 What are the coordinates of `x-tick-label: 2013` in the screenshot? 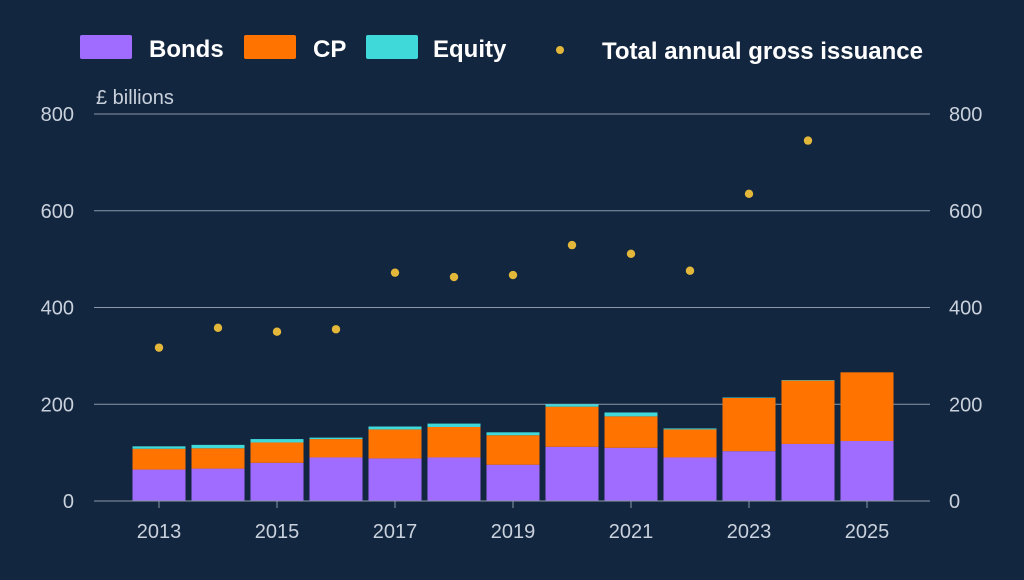 It's located at (159, 532).